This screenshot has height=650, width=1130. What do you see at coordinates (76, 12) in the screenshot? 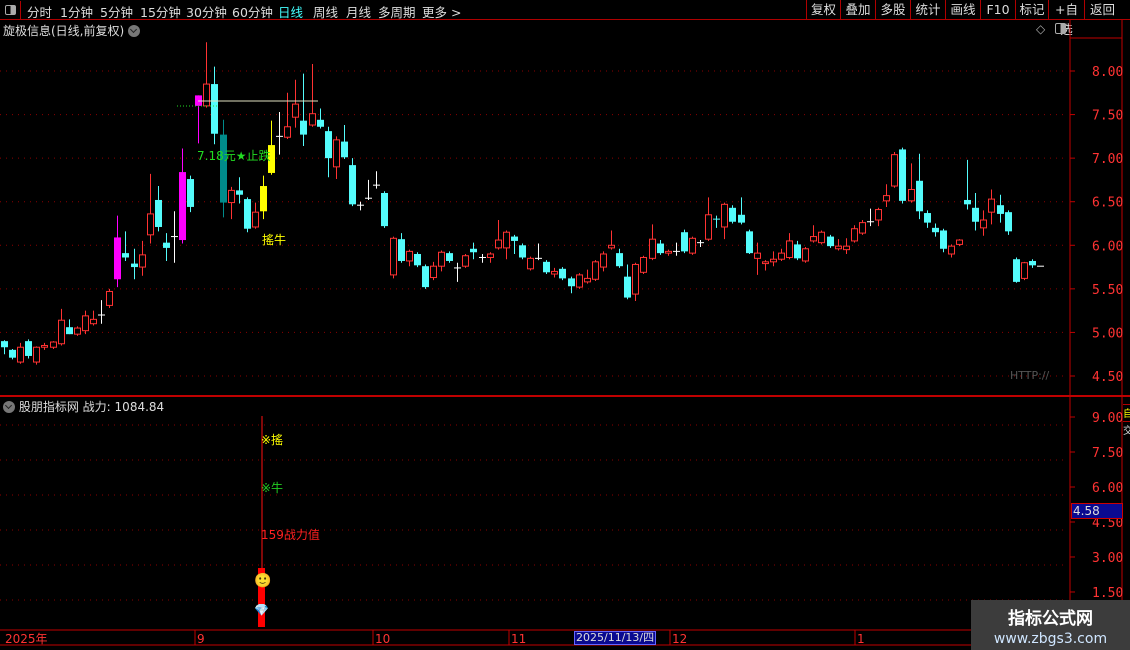
I see `period-tab-1: 1分钟` at bounding box center [76, 12].